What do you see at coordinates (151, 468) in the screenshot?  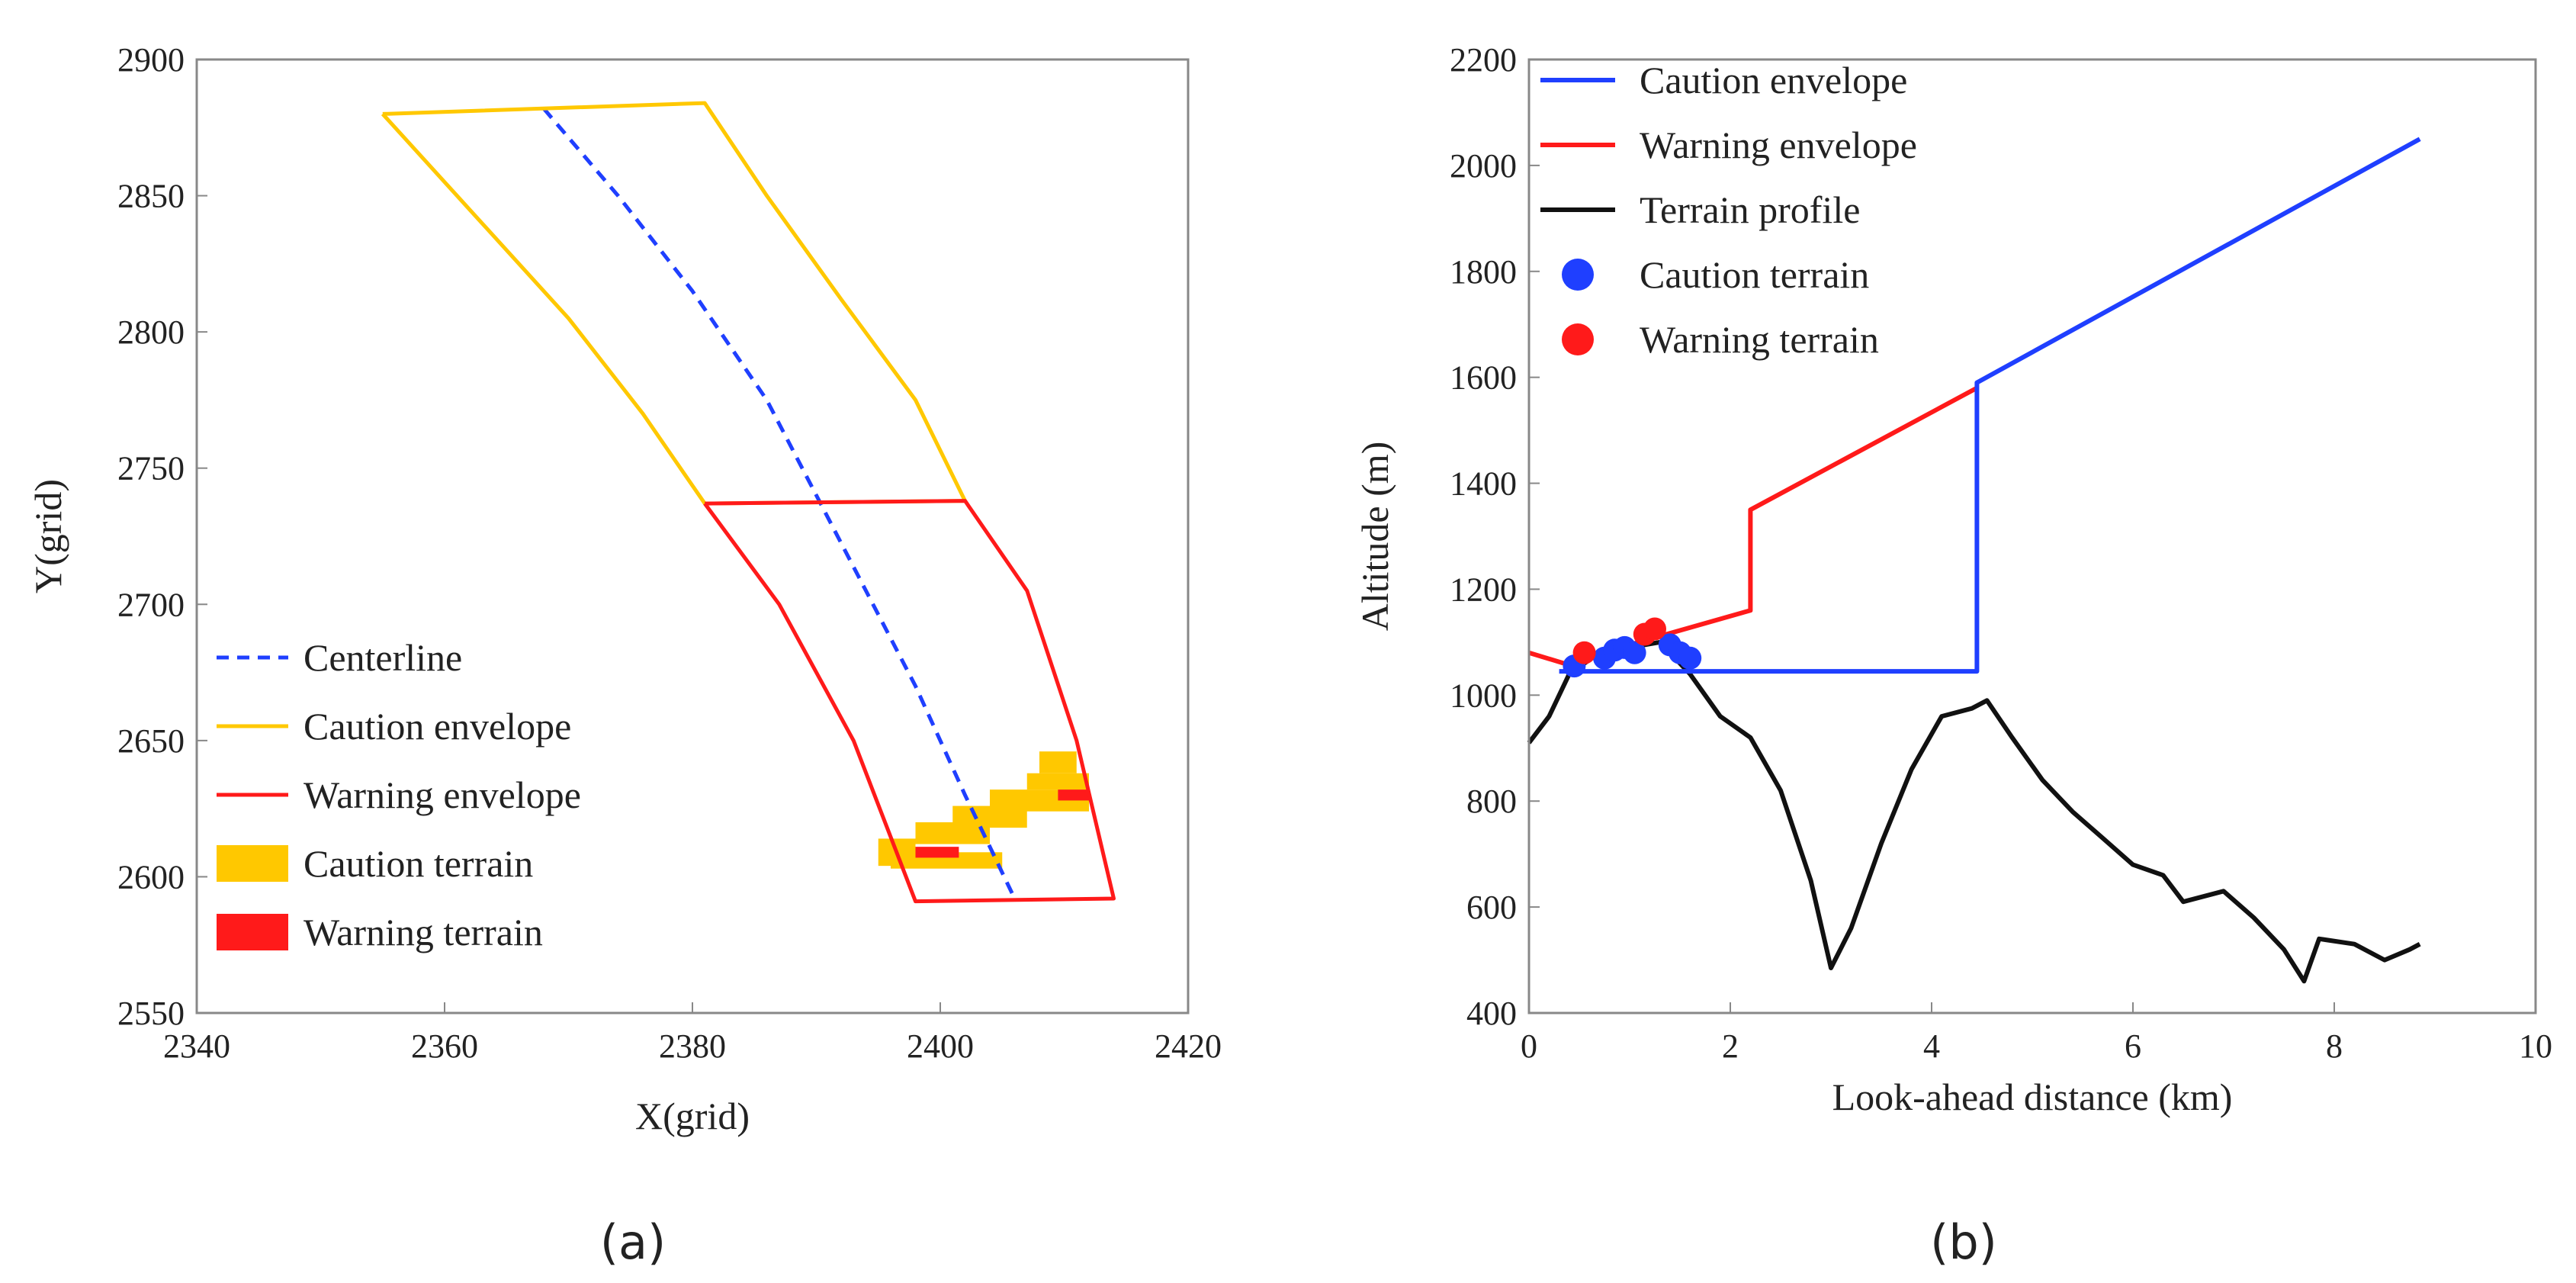 I see `panel-a-ytick-label: 2750` at bounding box center [151, 468].